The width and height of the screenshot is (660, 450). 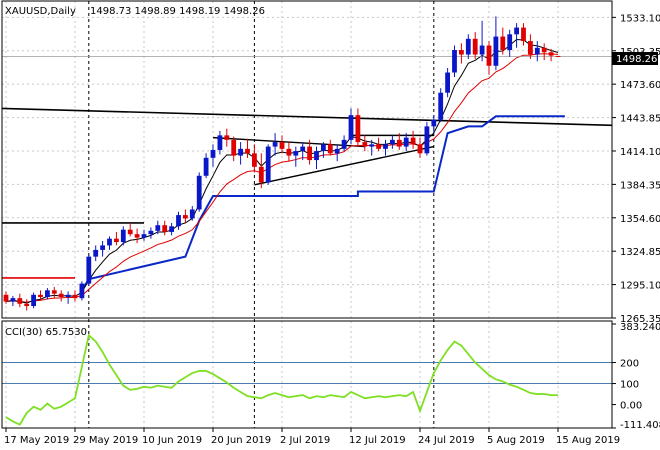 I want to click on x-tick-label: 24 Jul 2019, so click(x=446, y=440).